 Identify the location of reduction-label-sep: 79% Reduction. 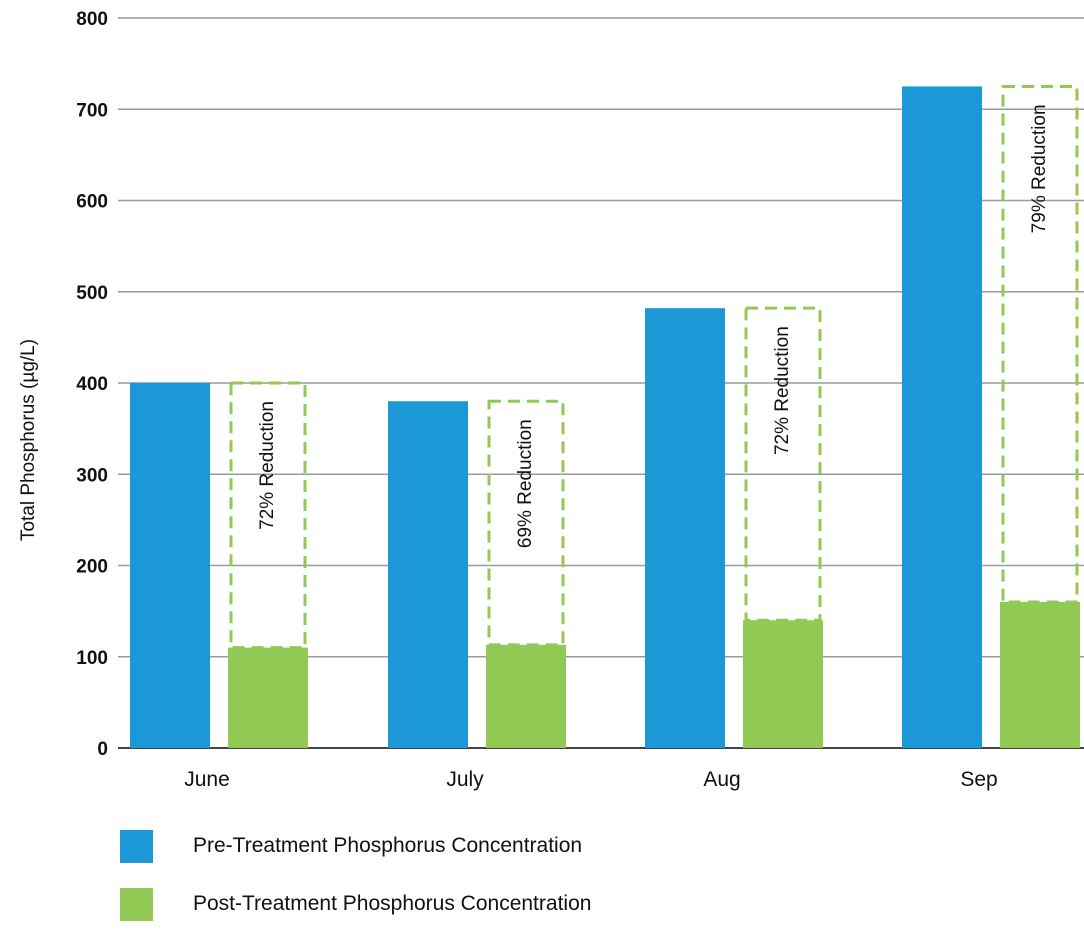
(1039, 168).